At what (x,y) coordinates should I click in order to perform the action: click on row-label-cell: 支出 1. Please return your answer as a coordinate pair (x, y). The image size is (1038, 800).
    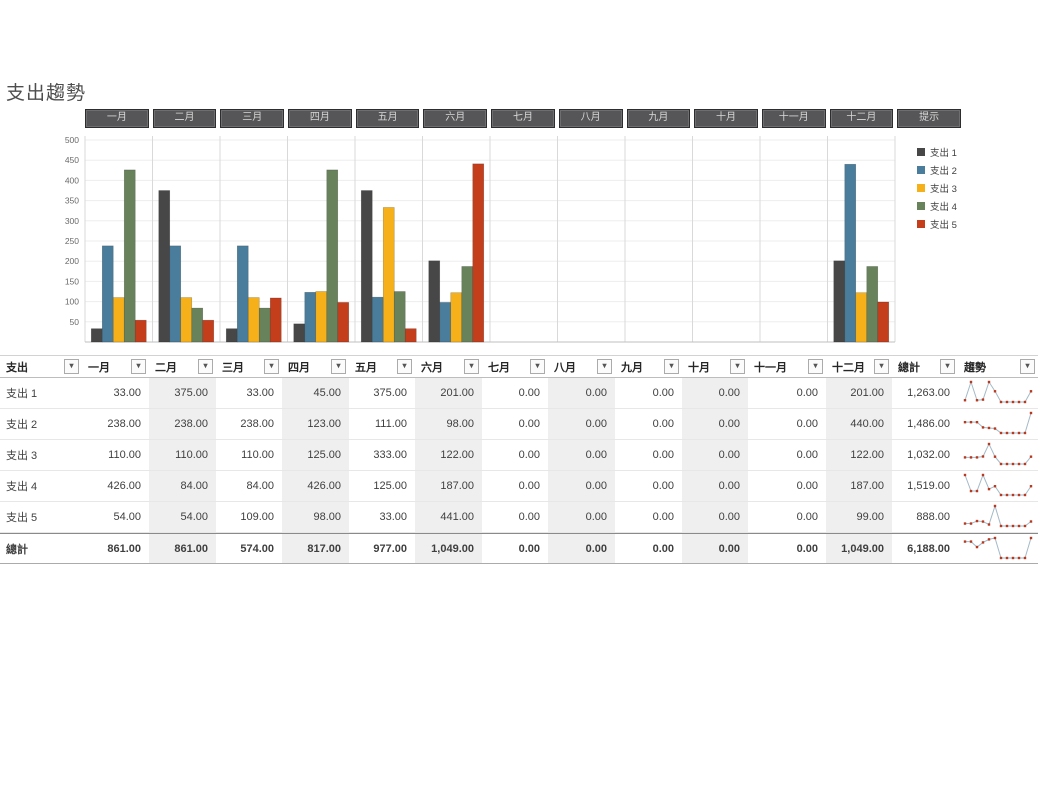
    Looking at the image, I should click on (41, 393).